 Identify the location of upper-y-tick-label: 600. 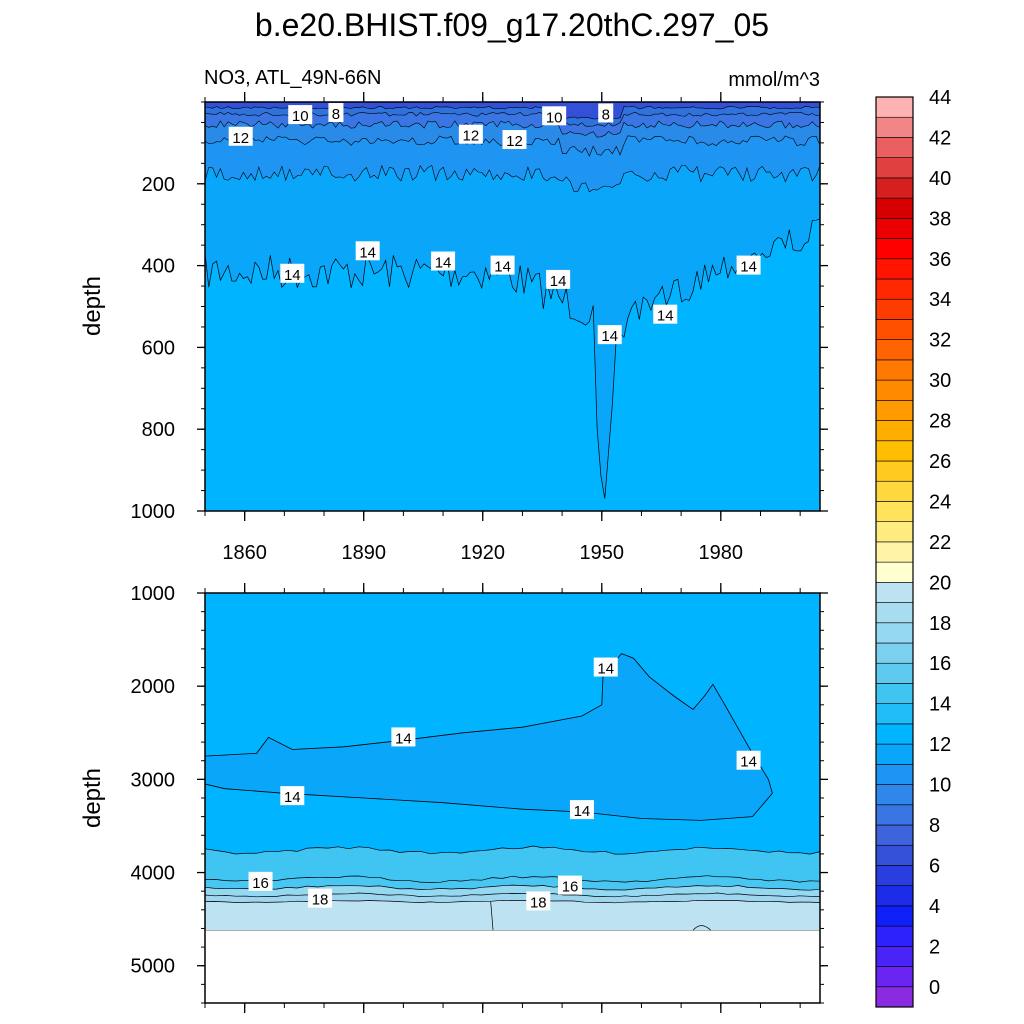
(158, 348).